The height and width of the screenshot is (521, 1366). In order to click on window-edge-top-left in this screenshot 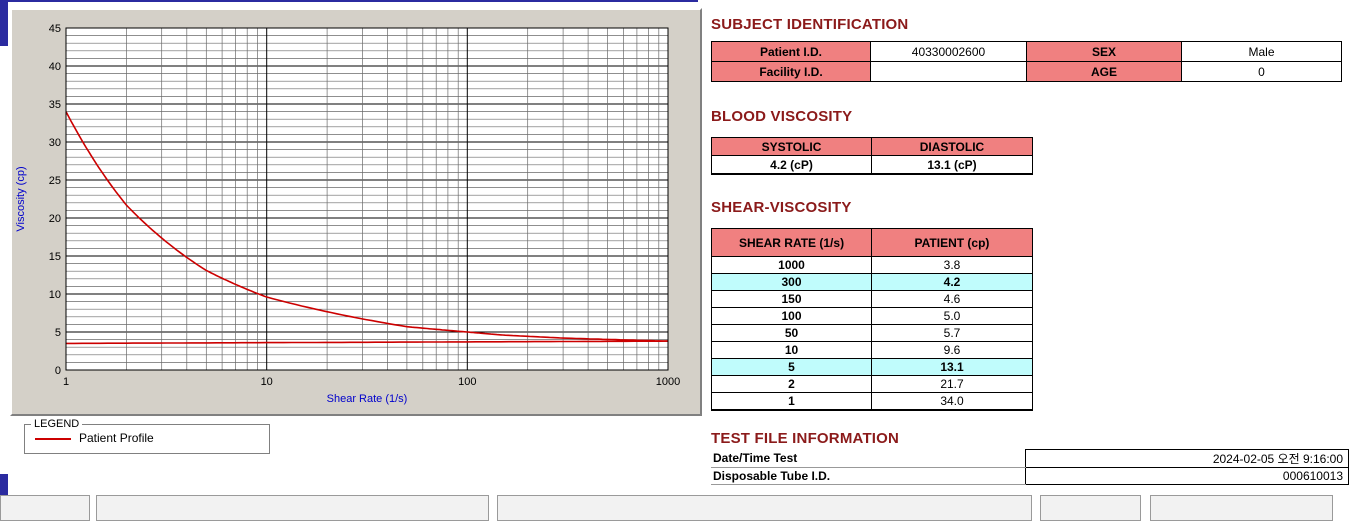, I will do `click(4, 23)`.